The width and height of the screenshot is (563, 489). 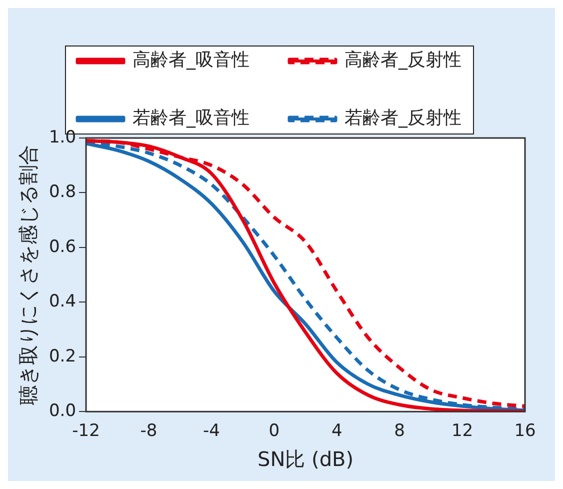 I want to click on x-axis-title: SN比 (dB), so click(x=305, y=459).